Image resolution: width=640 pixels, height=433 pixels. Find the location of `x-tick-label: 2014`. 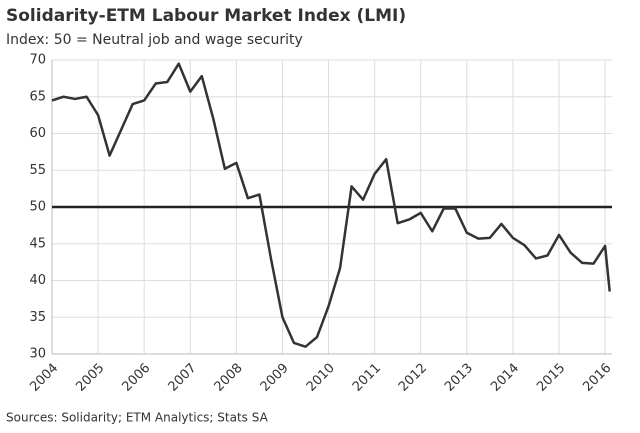

x-tick-label: 2014 is located at coordinates (505, 378).